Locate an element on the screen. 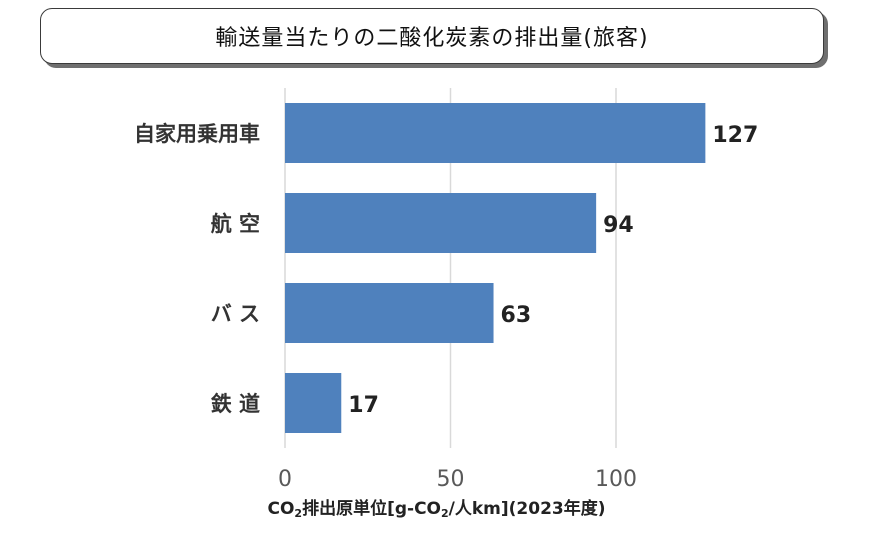 The width and height of the screenshot is (873, 533). value-label-2: 63 is located at coordinates (516, 315).